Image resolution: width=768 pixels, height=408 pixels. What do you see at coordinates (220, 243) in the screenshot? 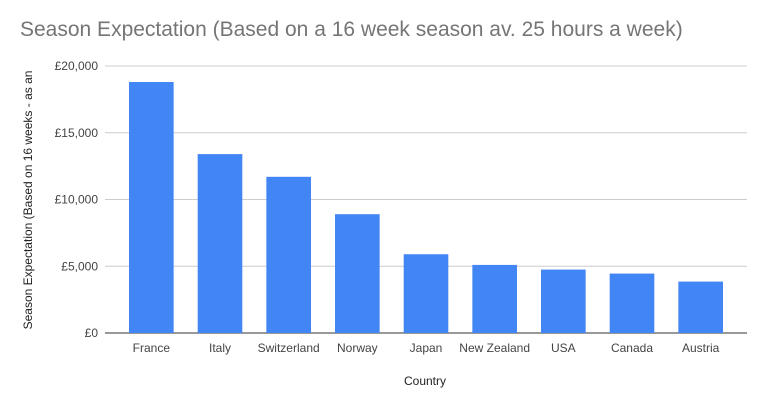
I see `bar-italy` at bounding box center [220, 243].